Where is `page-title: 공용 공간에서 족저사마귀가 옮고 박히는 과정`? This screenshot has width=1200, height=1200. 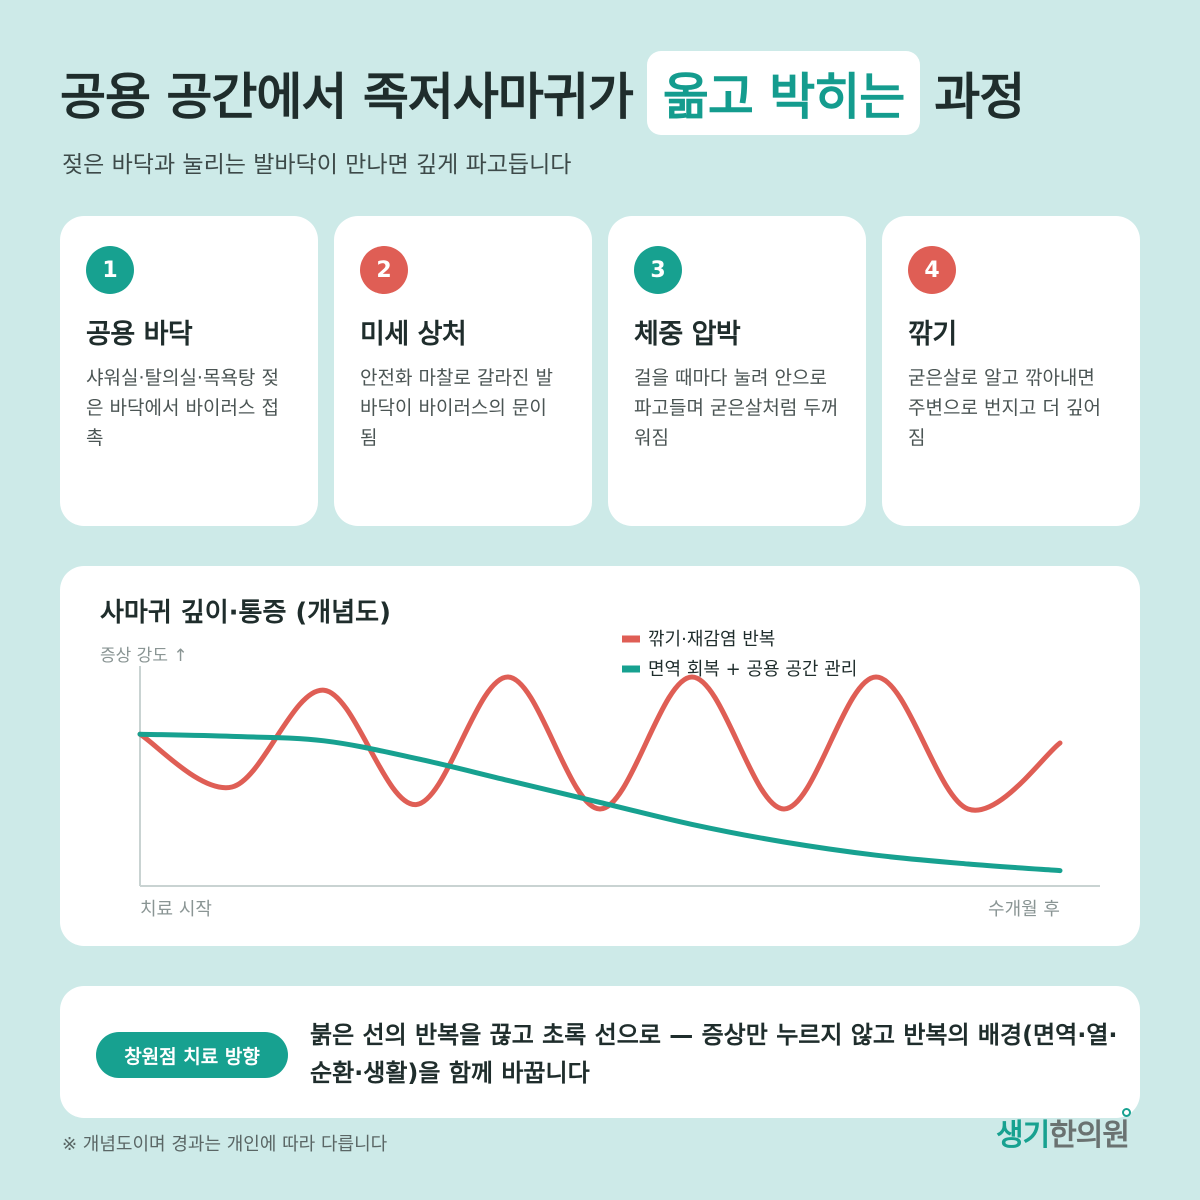
page-title: 공용 공간에서 족저사마귀가 옮고 박히는 과정 is located at coordinates (542, 93).